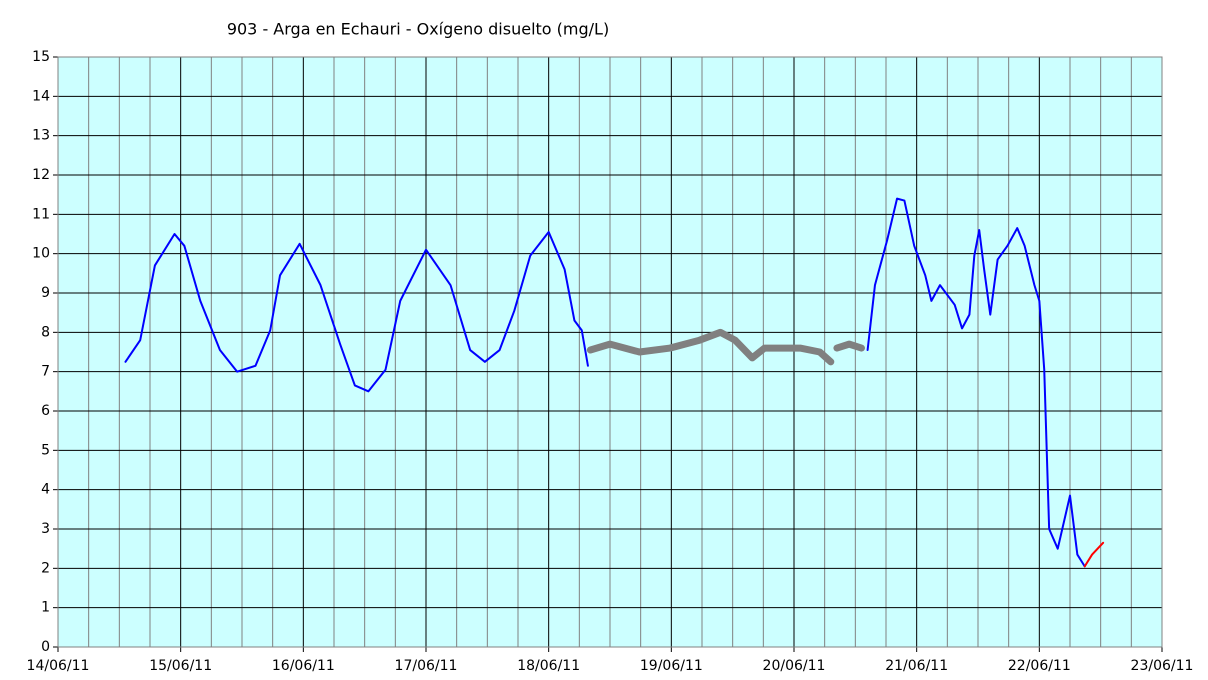  I want to click on x-tick-label: 23/06/11, so click(1162, 666).